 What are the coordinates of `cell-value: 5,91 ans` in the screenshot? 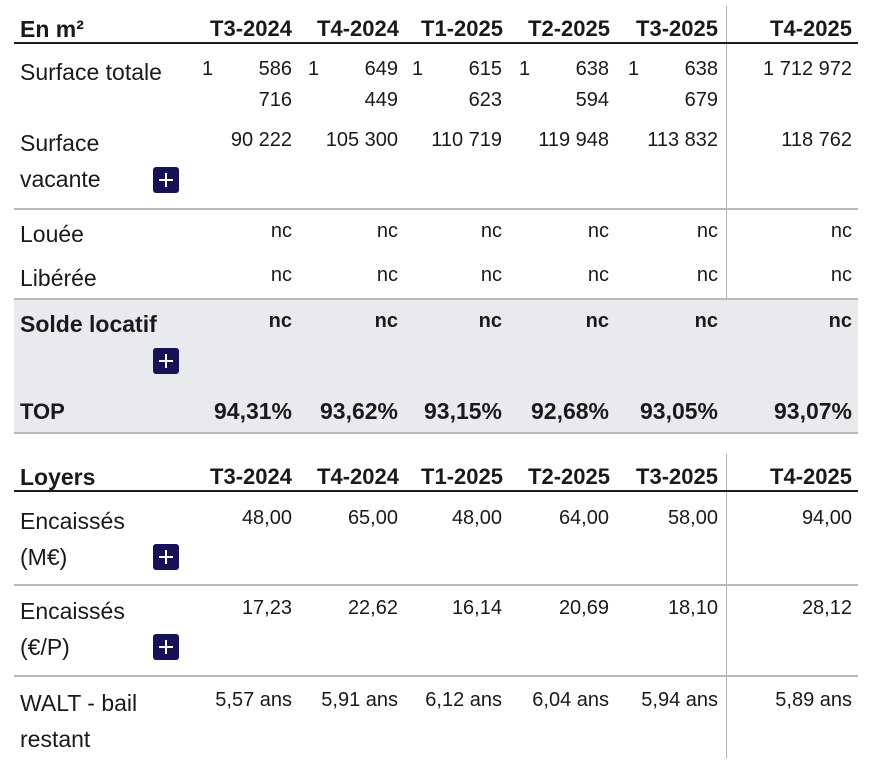 It's located at (359, 700).